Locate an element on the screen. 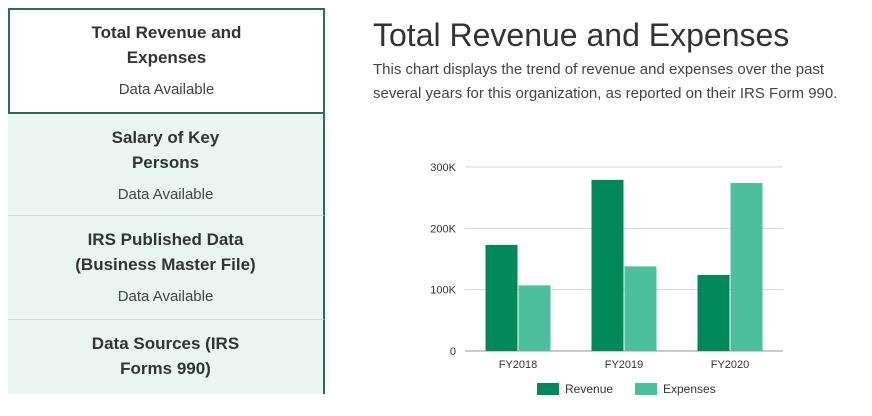 The image size is (872, 416). sidebar-item-title: Data Sources (IRS Forms 990) is located at coordinates (165, 356).